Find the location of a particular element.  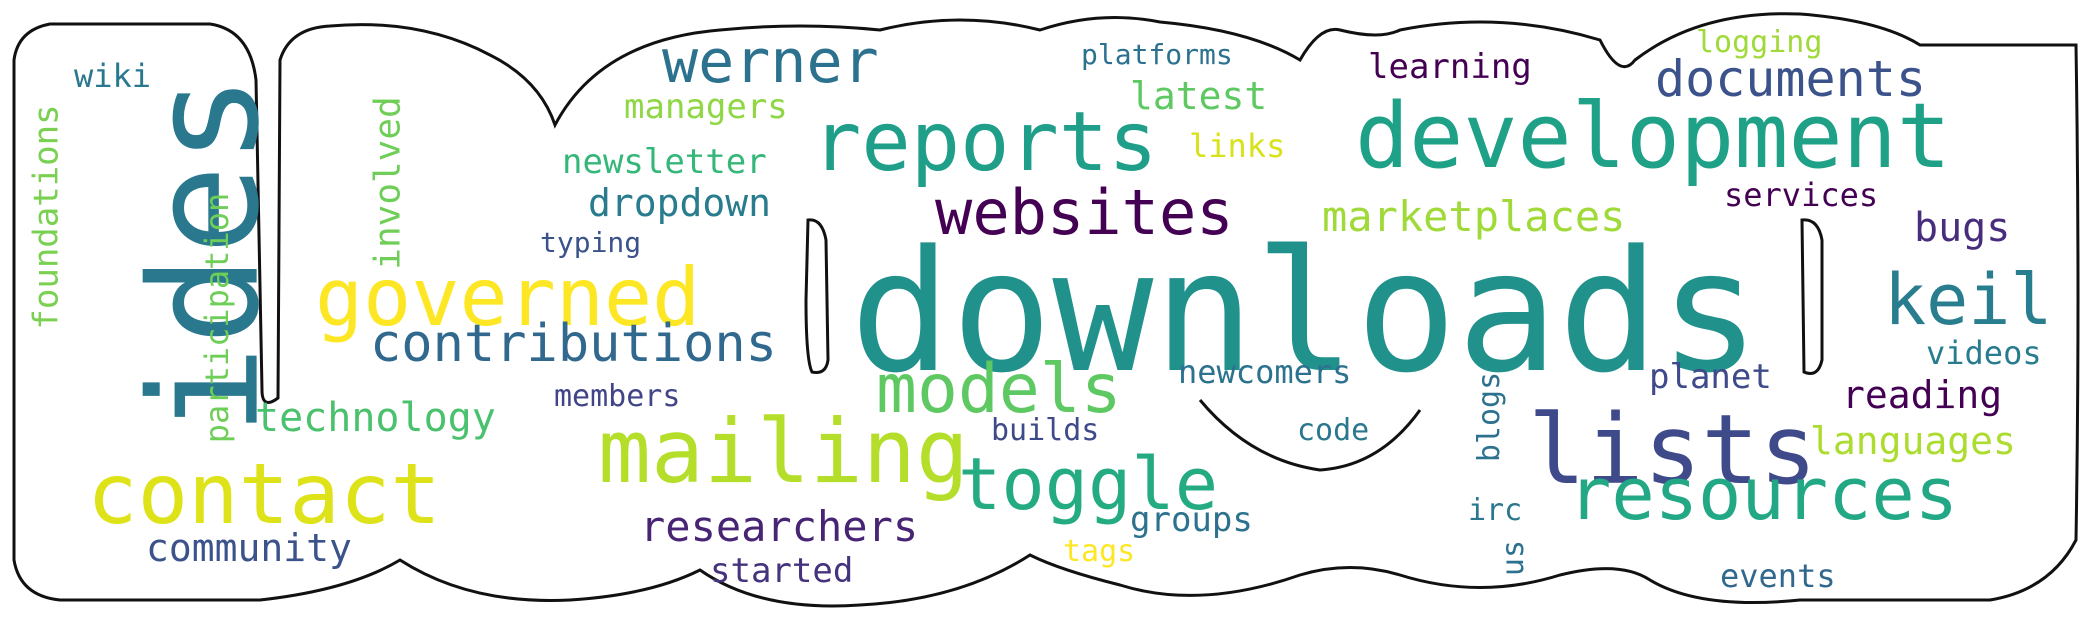

word-builds: builds is located at coordinates (1045, 430).